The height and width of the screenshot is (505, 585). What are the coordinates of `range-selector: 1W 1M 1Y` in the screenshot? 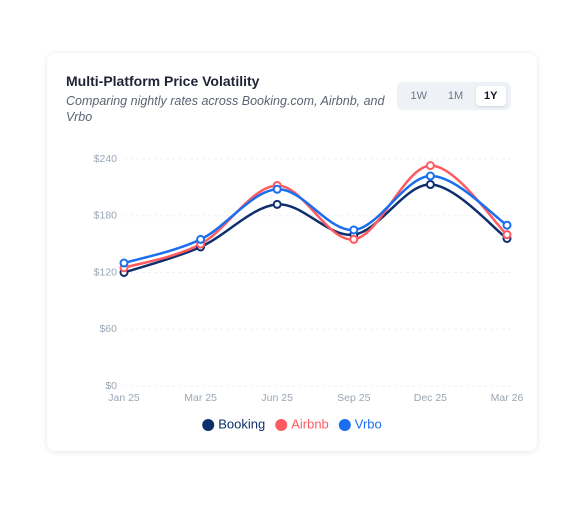 It's located at (454, 96).